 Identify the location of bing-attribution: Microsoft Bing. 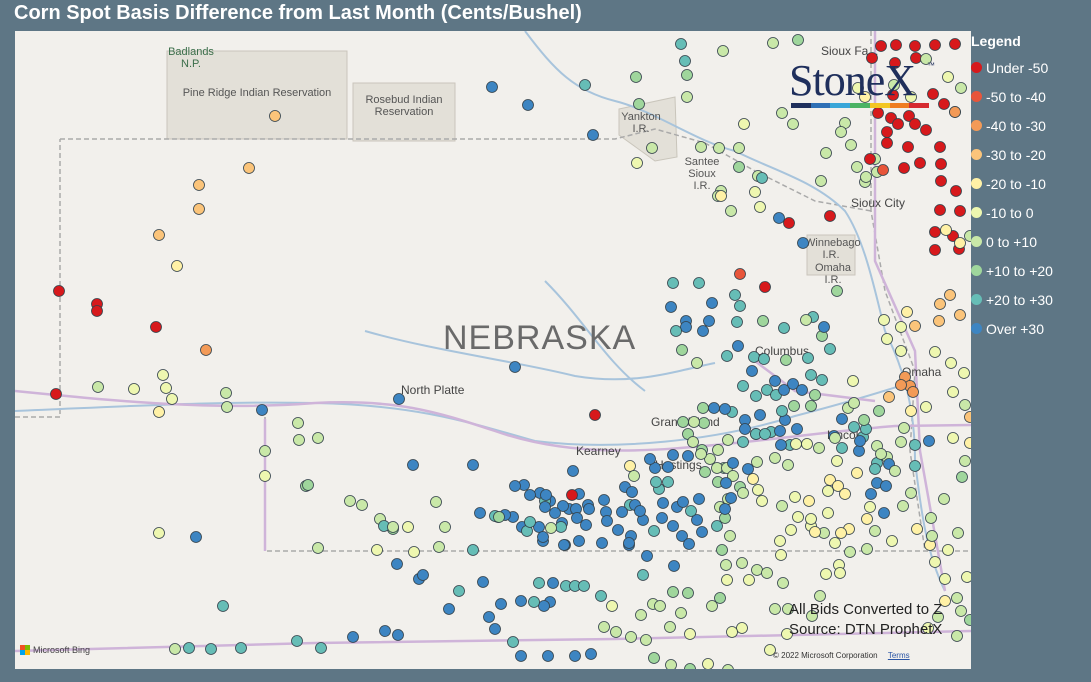
(55, 650).